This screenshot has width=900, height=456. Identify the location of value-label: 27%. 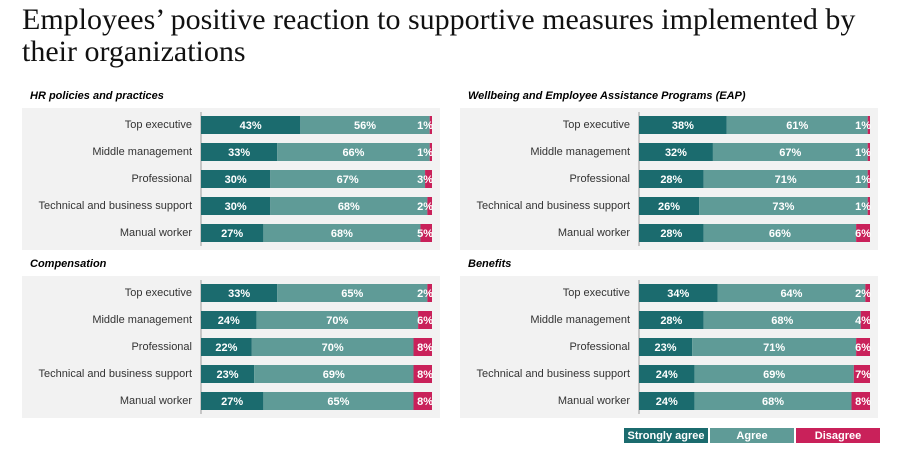
(232, 234).